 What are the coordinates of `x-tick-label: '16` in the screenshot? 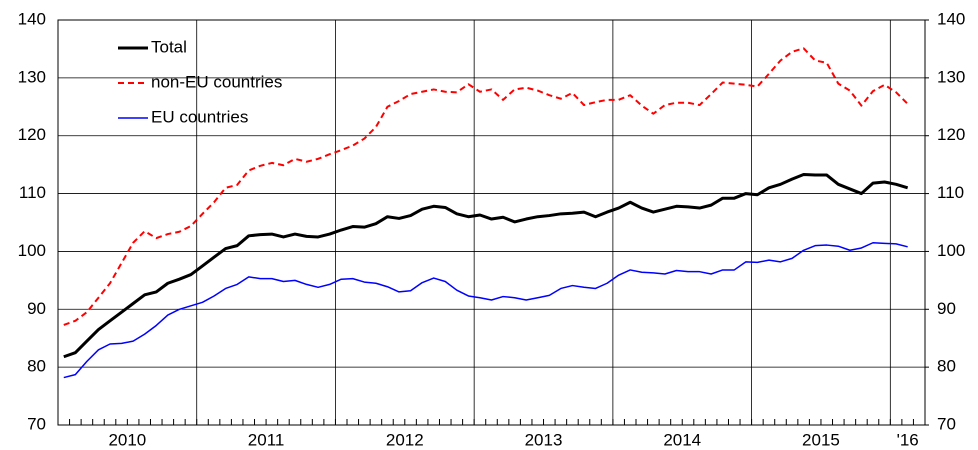 It's located at (908, 439).